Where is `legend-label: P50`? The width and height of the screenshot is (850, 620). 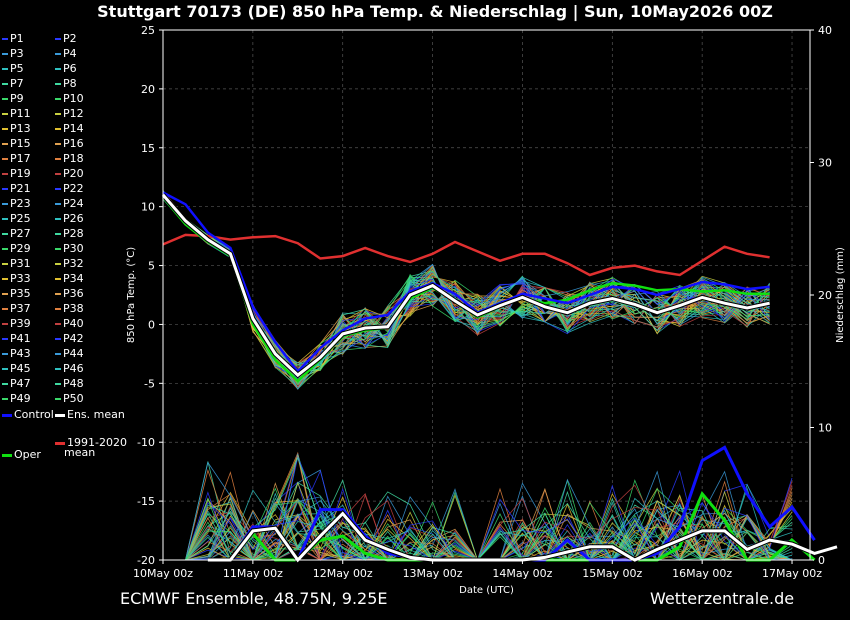
legend-label: P50 is located at coordinates (73, 398).